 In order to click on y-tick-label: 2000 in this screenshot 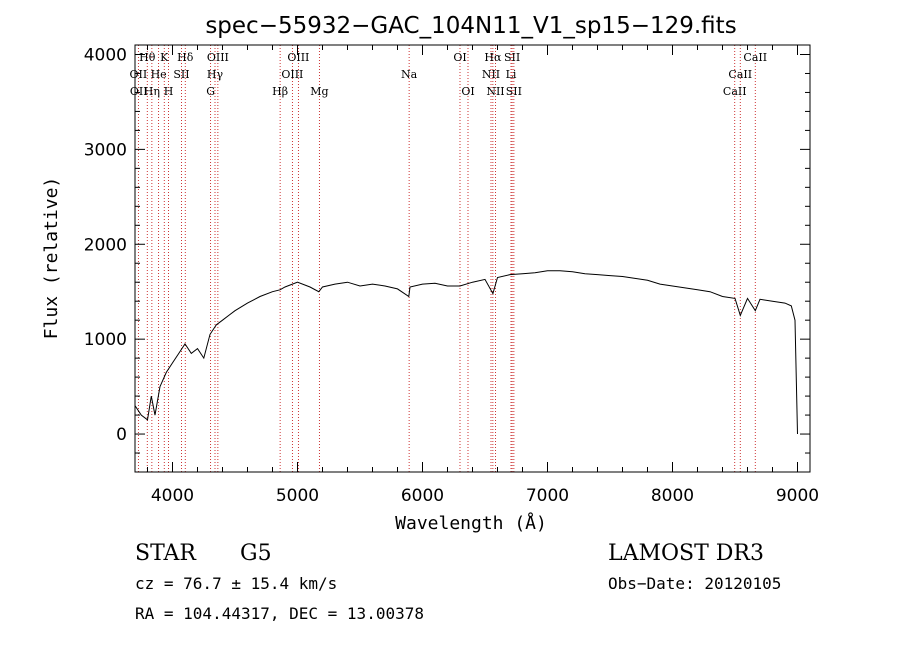, I will do `click(105, 245)`.